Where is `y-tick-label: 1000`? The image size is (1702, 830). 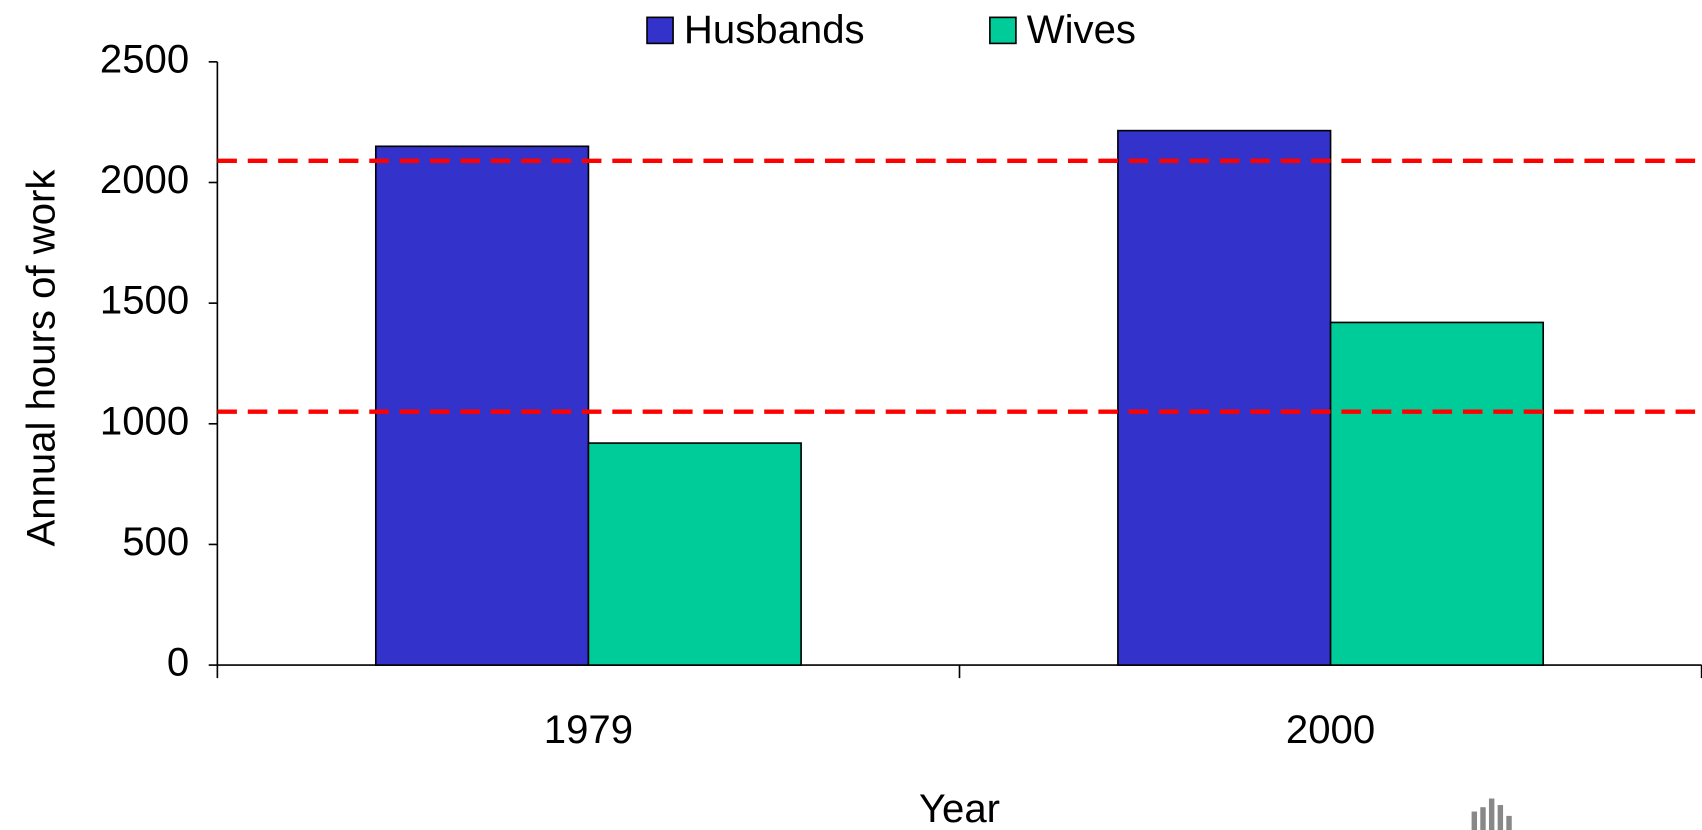
y-tick-label: 1000 is located at coordinates (144, 420).